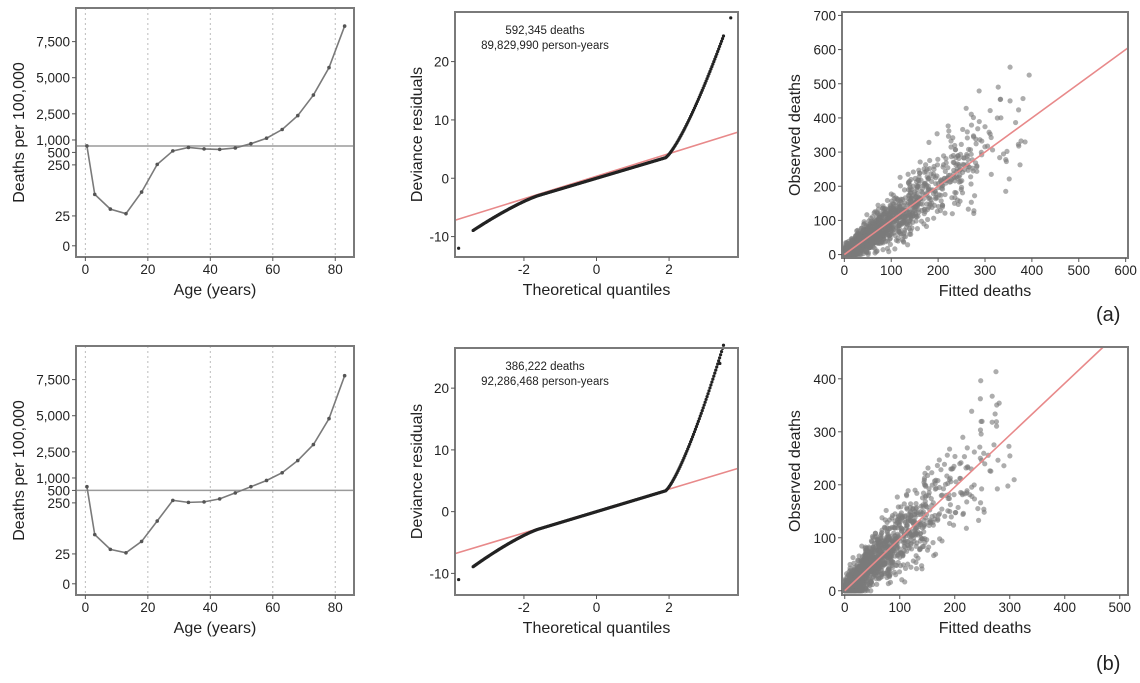 The image size is (1140, 683). What do you see at coordinates (954, 607) in the screenshot?
I see `b-fit-xtick-label: 200` at bounding box center [954, 607].